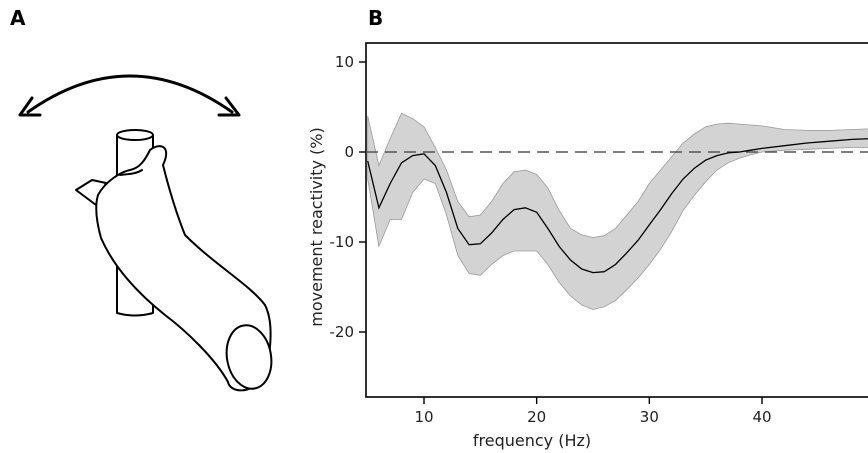  What do you see at coordinates (249, 357) in the screenshot?
I see `elbow-end` at bounding box center [249, 357].